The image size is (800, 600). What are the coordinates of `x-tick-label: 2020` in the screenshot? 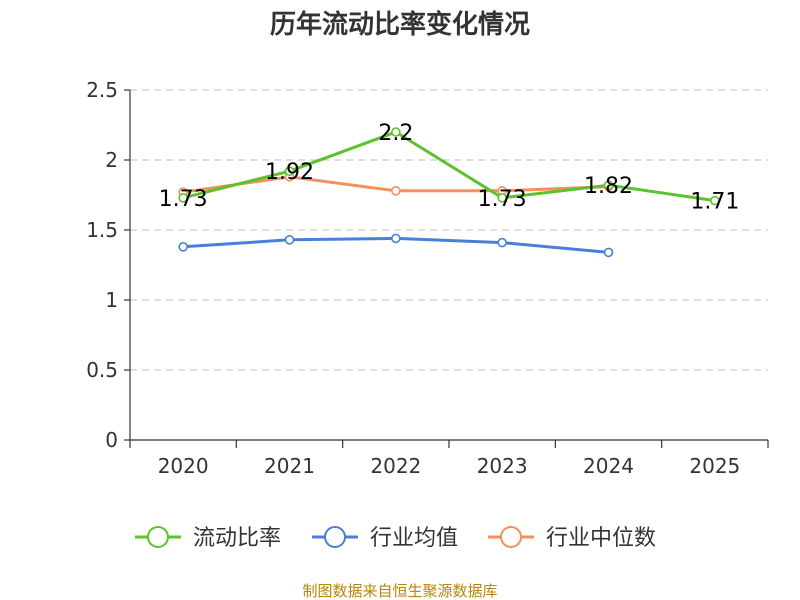 It's located at (183, 466).